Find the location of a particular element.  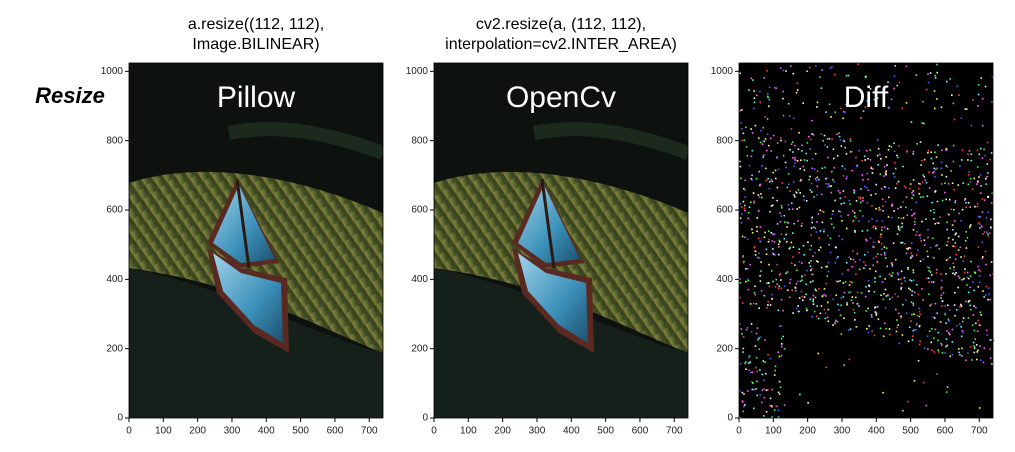

y-tick-label: 200 is located at coordinates (724, 348).